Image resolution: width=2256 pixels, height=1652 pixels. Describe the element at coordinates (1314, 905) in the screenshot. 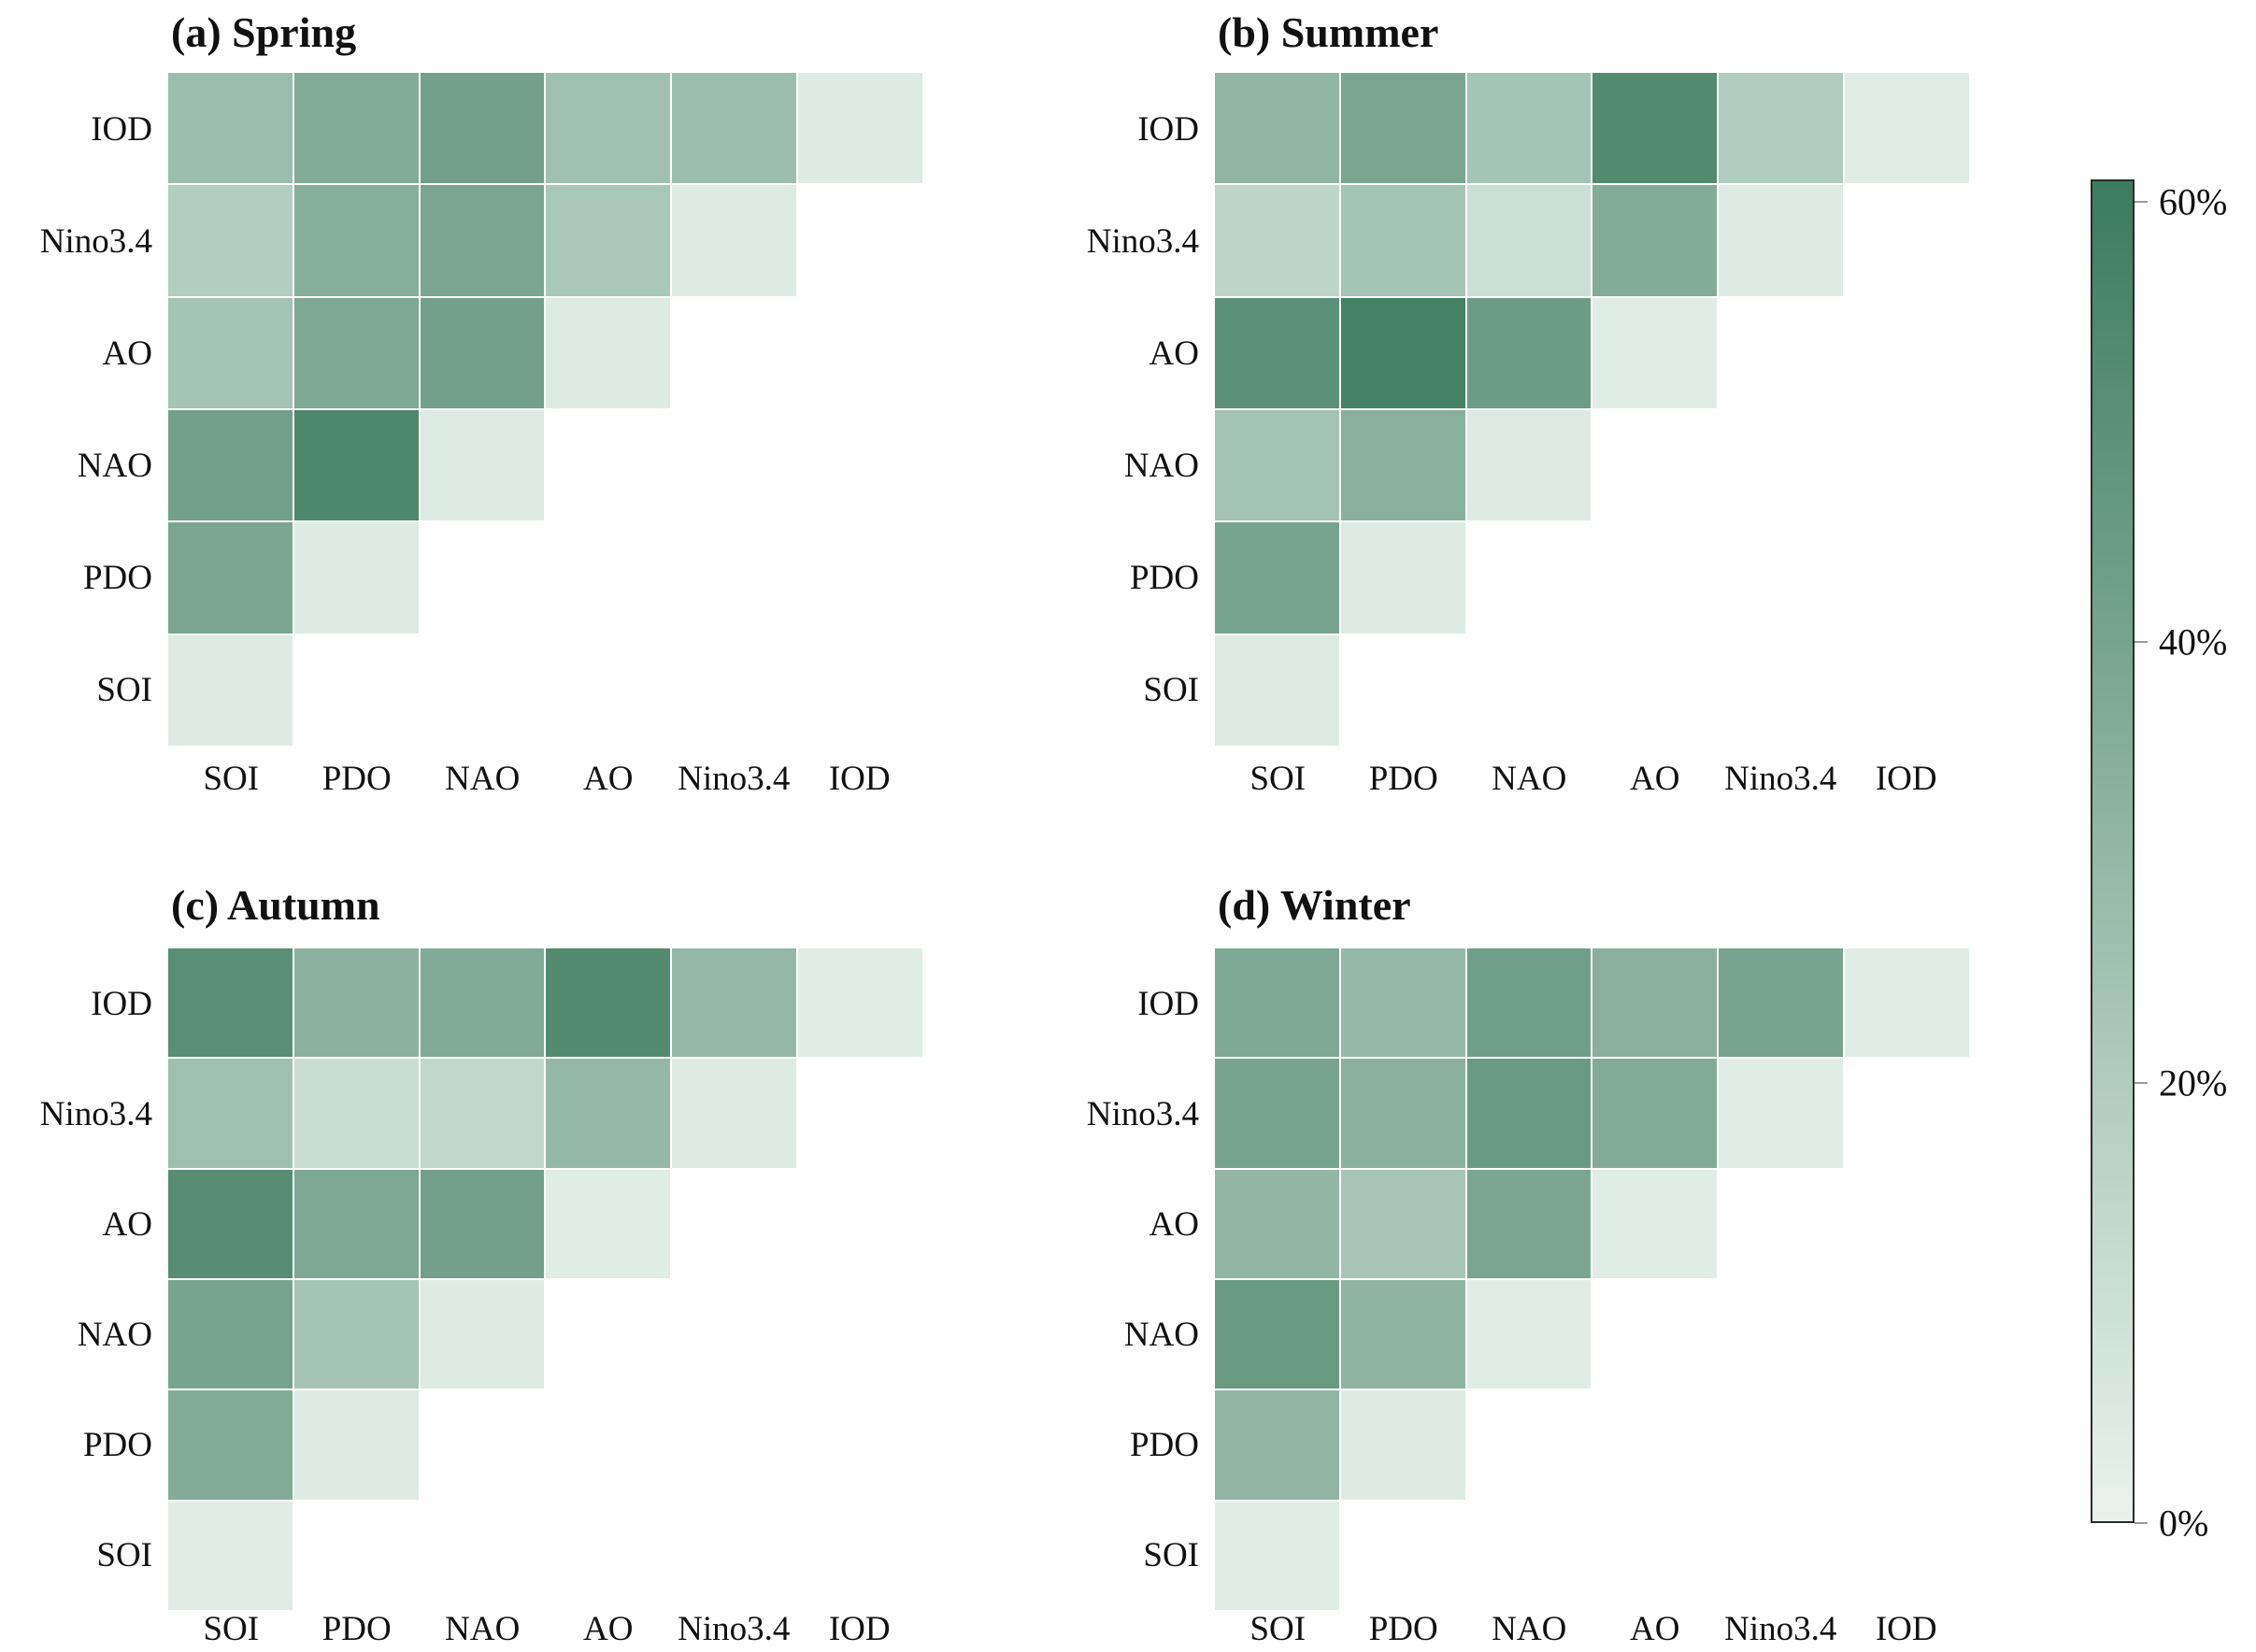

I see `panel-title-winter: (d) Winter` at that location.